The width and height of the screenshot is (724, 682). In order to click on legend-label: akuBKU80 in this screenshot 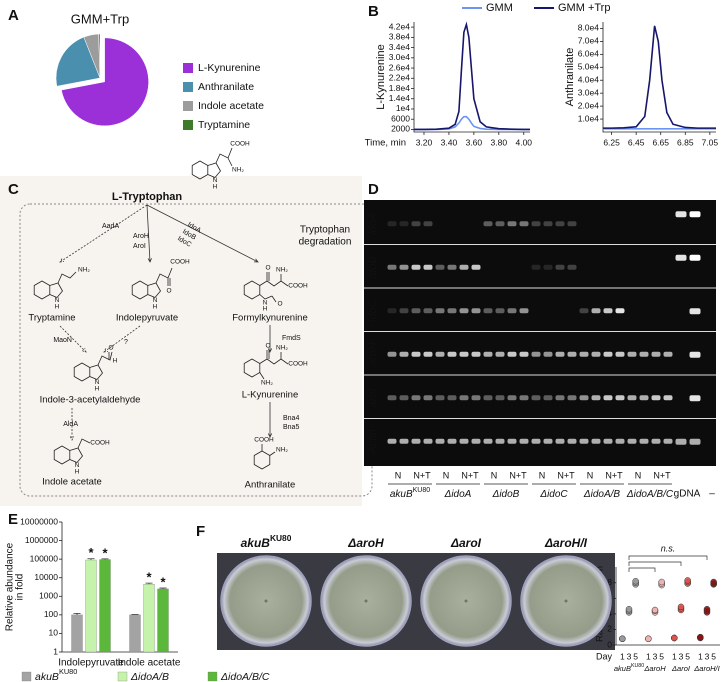, I will do `click(56, 674)`.